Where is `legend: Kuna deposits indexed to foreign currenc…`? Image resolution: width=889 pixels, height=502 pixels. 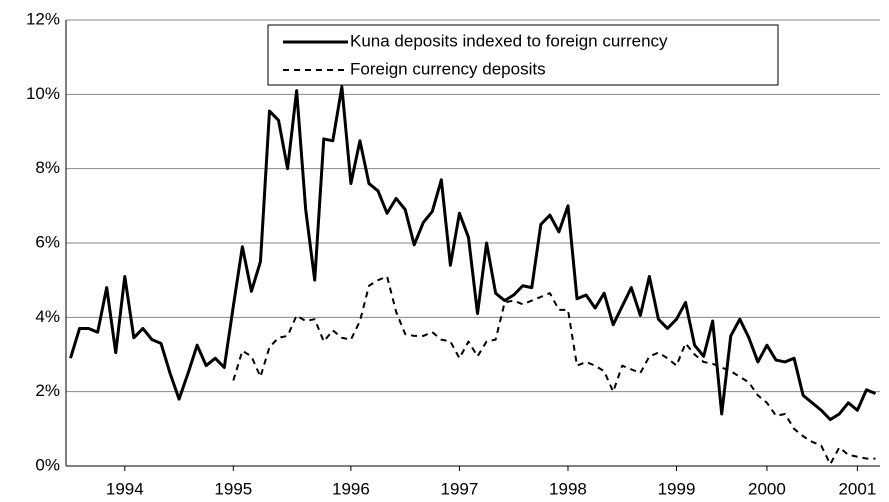 legend: Kuna deposits indexed to foreign currenc… is located at coordinates (523, 55).